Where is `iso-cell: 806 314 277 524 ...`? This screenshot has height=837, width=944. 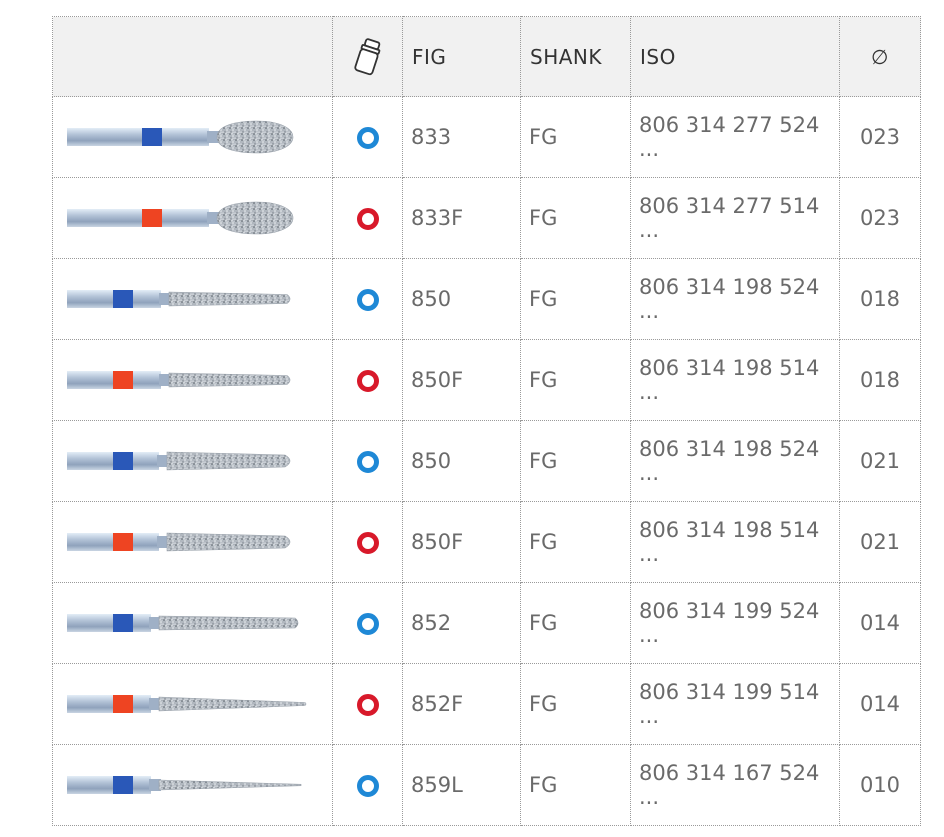
iso-cell: 806 314 277 524 ... is located at coordinates (735, 137).